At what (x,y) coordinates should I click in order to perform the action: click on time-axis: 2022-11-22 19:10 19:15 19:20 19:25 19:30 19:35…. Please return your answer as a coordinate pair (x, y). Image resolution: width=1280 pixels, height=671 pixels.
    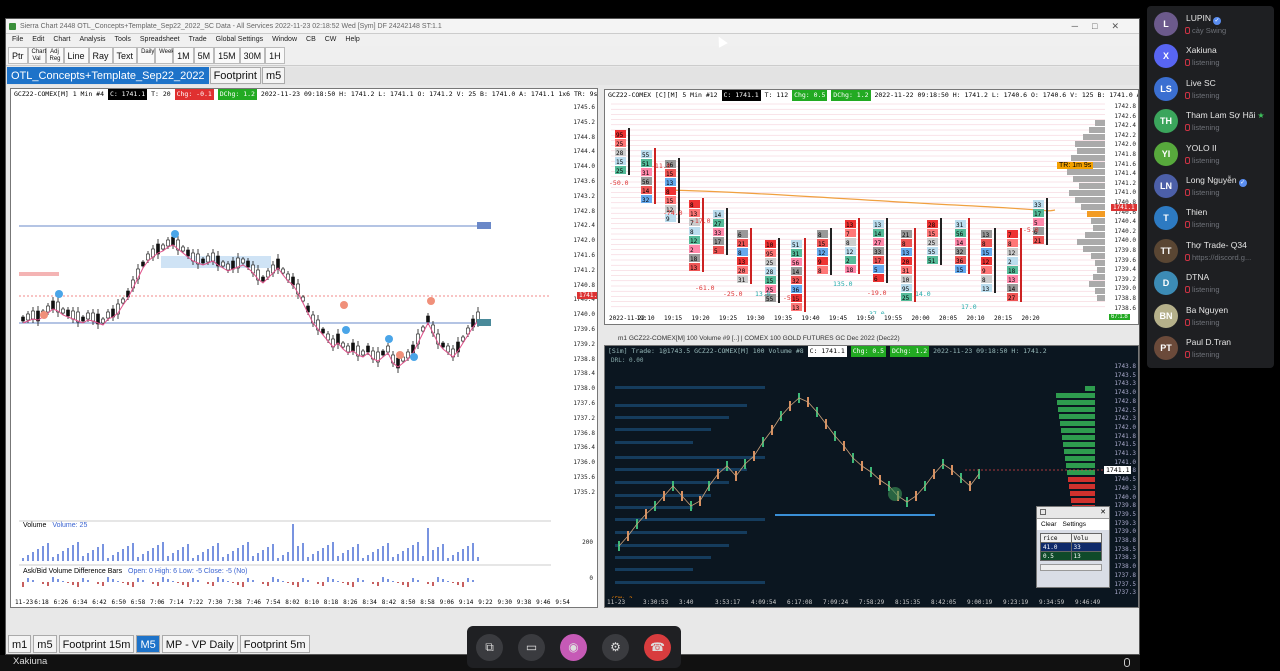
    Looking at the image, I should click on (871, 319).